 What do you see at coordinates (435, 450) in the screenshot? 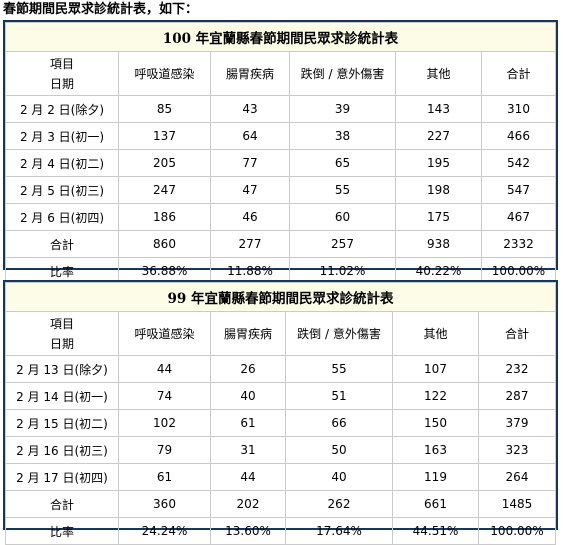
I see `cell-other: 163` at bounding box center [435, 450].